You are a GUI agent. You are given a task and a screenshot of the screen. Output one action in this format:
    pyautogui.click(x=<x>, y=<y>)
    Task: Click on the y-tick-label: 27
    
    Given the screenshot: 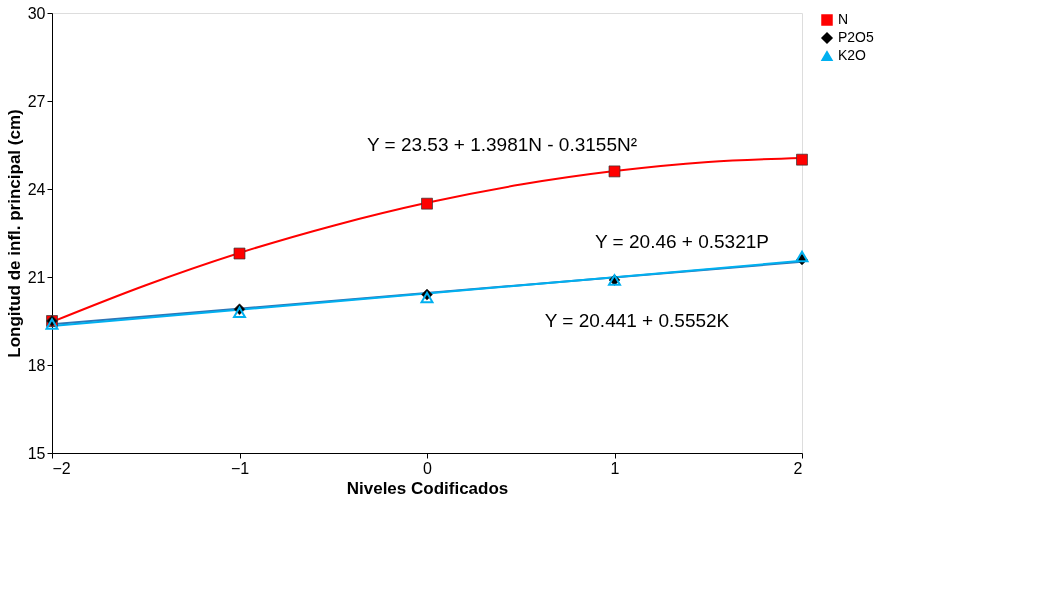 What is the action you would take?
    pyautogui.click(x=36, y=101)
    